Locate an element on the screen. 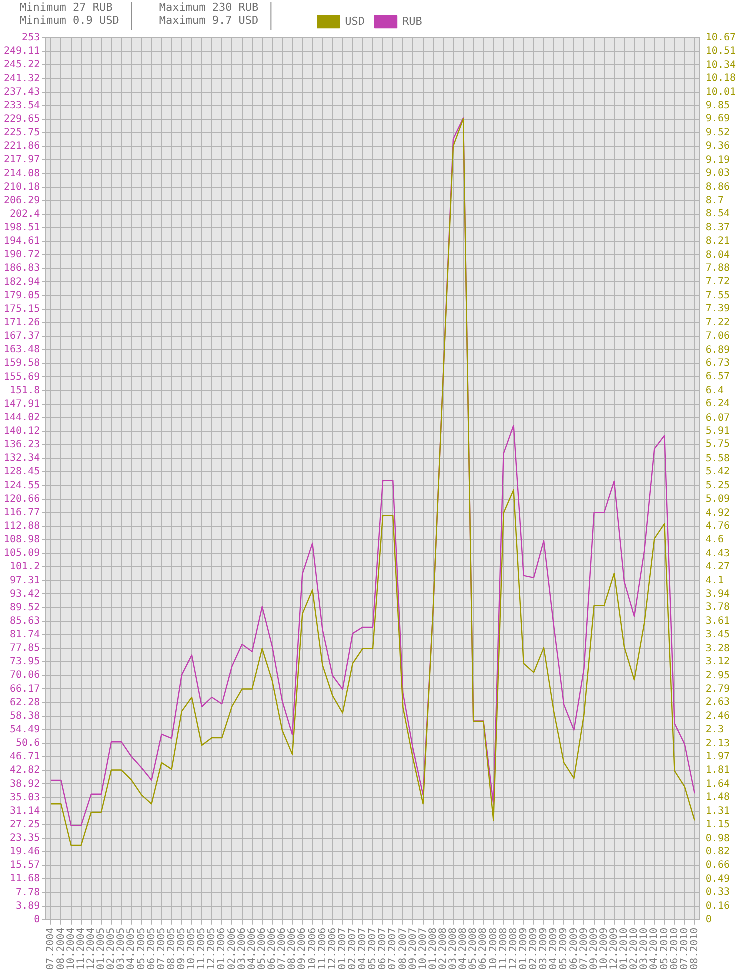  x-tick-label: 05.2005 is located at coordinates (142, 949).